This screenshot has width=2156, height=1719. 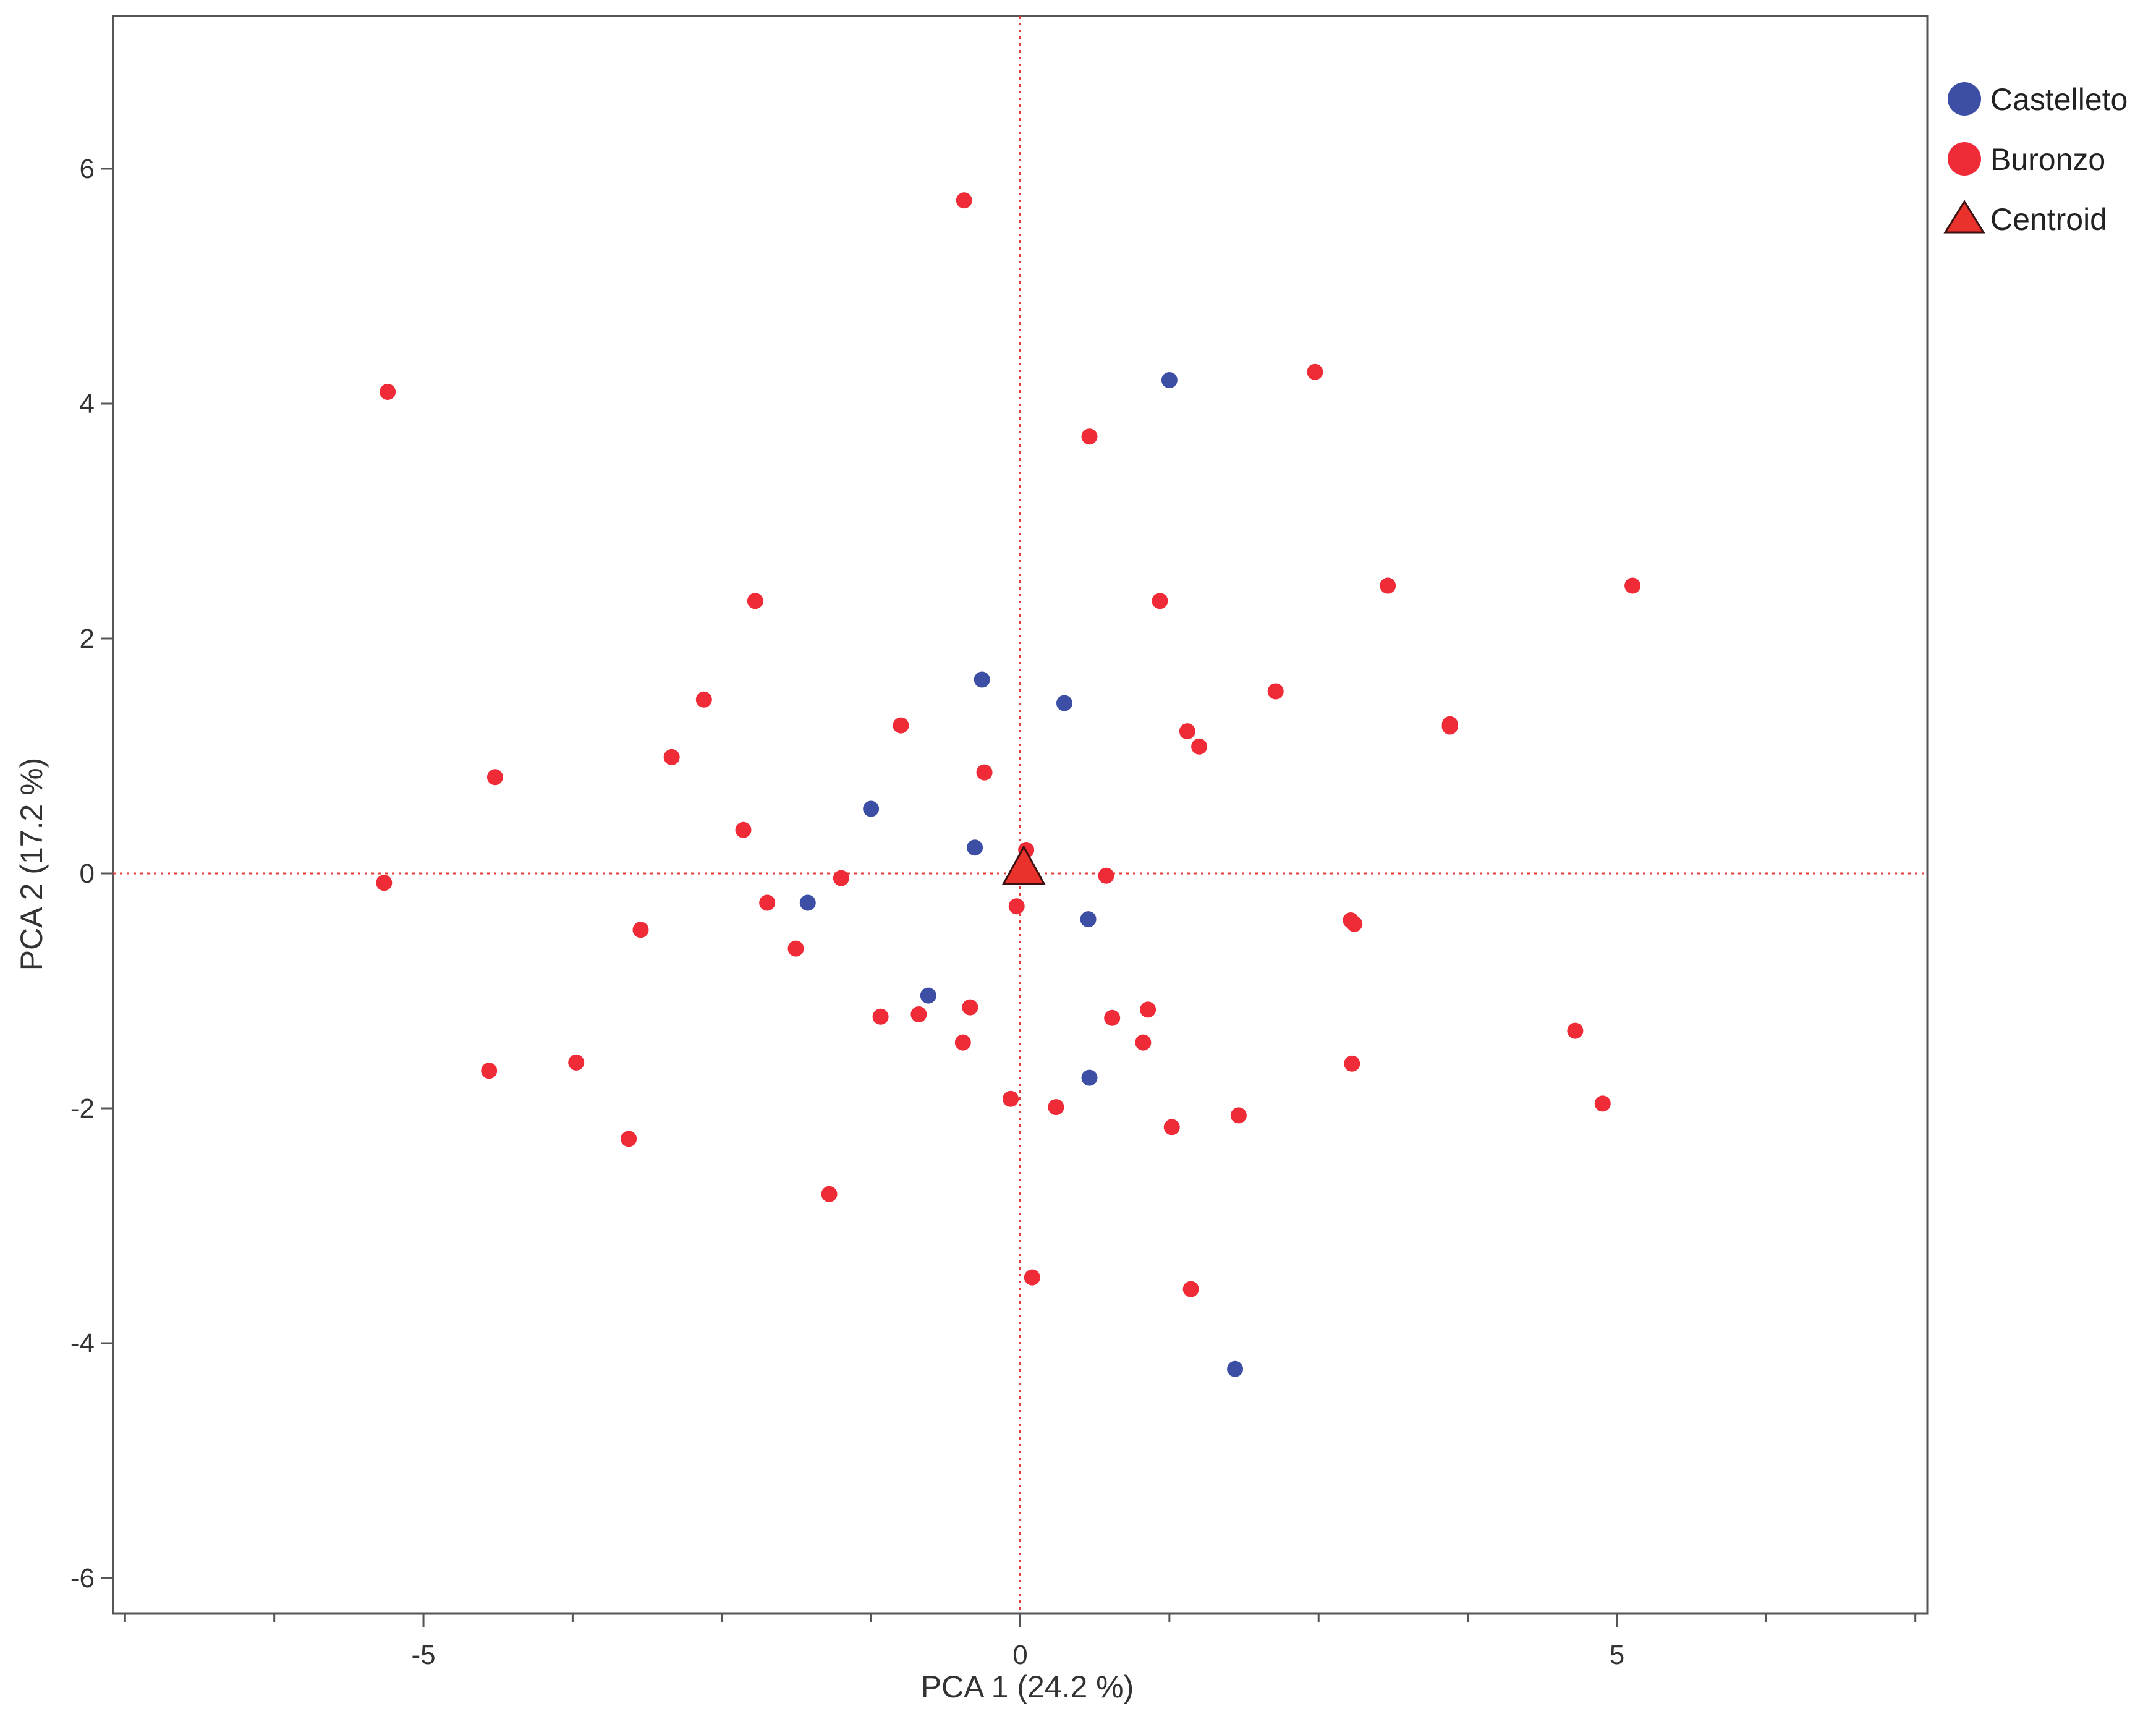 I want to click on y-tick-label: 0, so click(x=87, y=874).